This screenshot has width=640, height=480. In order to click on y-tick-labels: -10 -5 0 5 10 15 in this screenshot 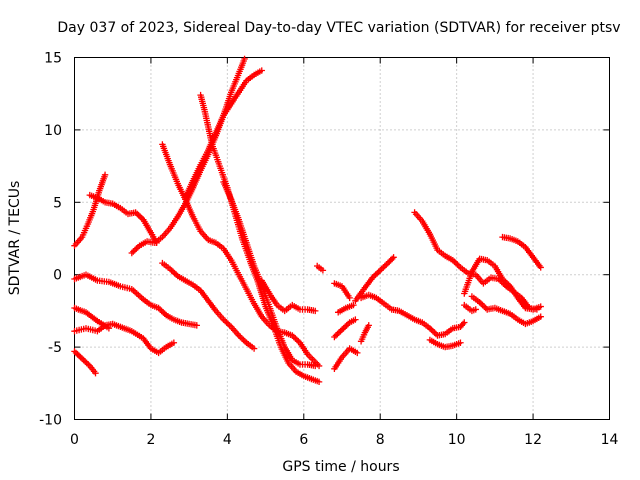, I will do `click(50, 240)`.